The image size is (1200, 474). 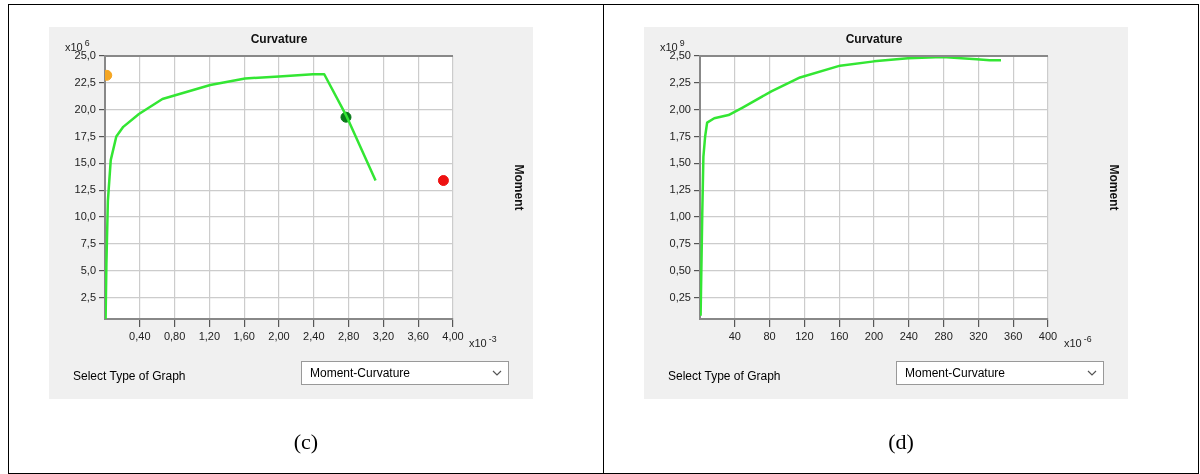 I want to click on y-tick-label: 0,25, so click(x=680, y=296).